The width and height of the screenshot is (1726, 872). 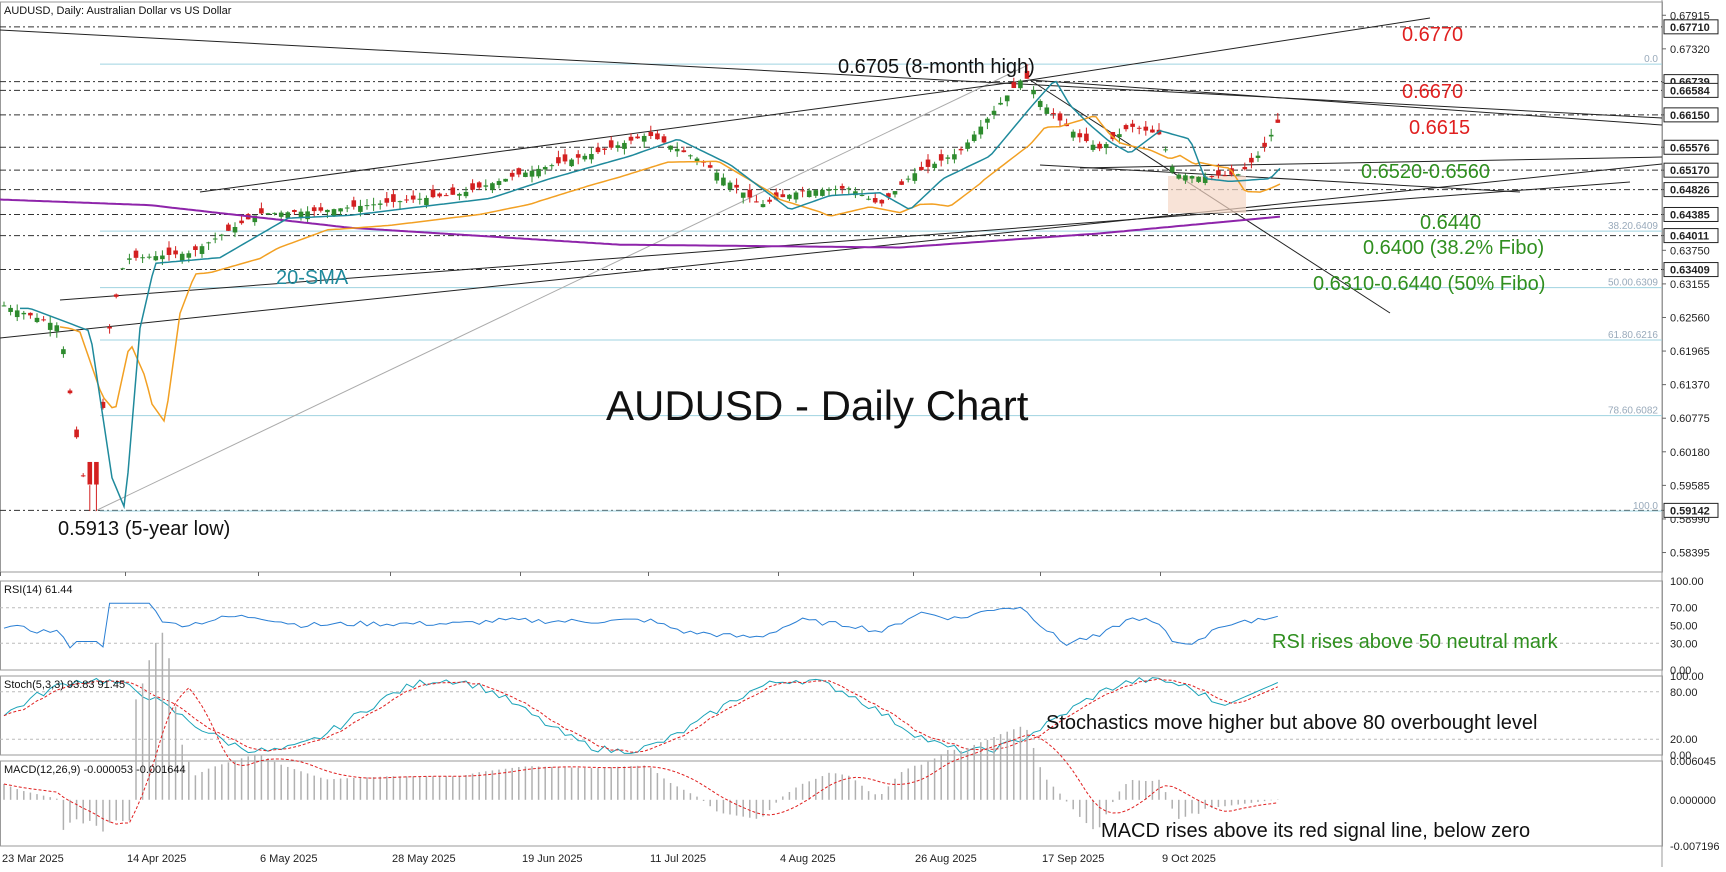 I want to click on green-level-label: 0.6440, so click(x=1450, y=223).